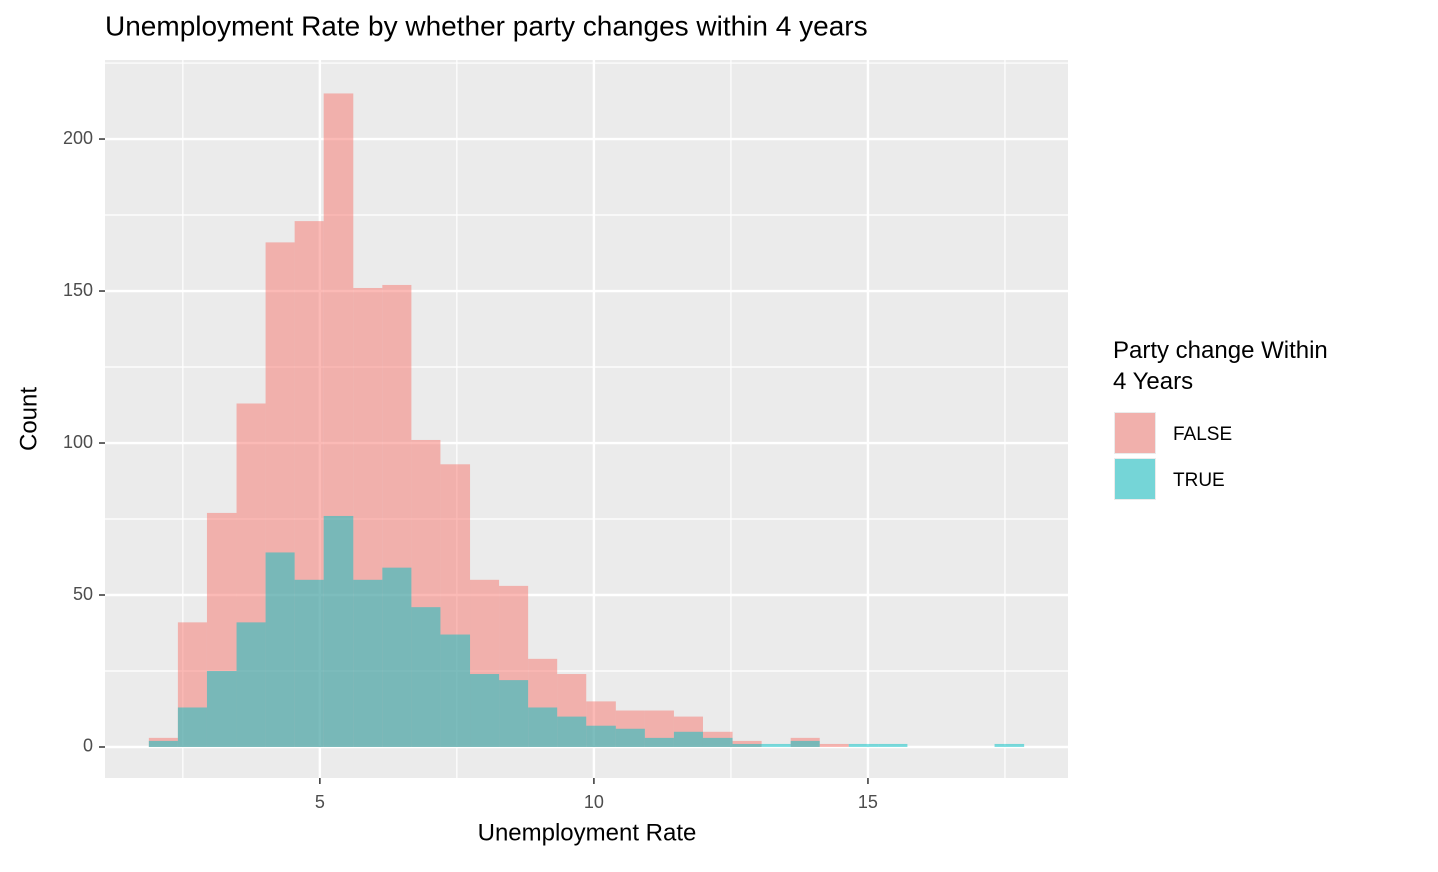 The width and height of the screenshot is (1438, 872). What do you see at coordinates (320, 802) in the screenshot?
I see `x-tick-label: 5` at bounding box center [320, 802].